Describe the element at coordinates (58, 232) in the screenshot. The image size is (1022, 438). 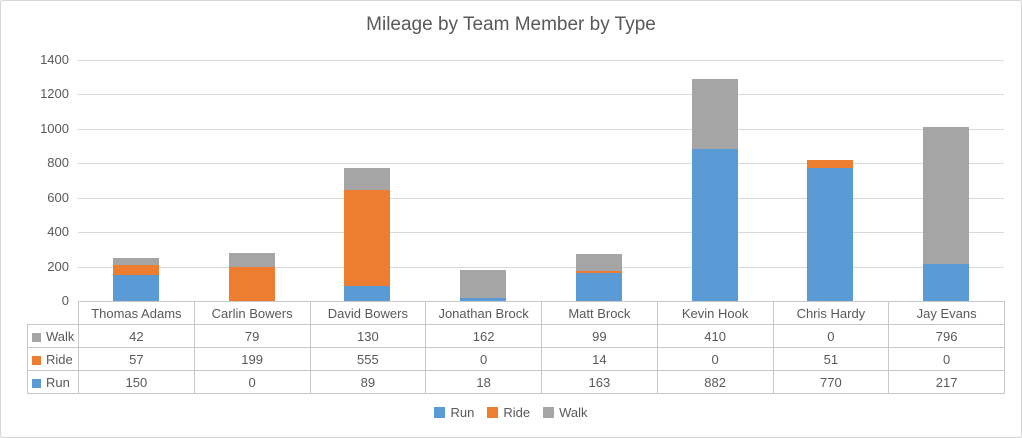
I see `y-axis-label: 400` at that location.